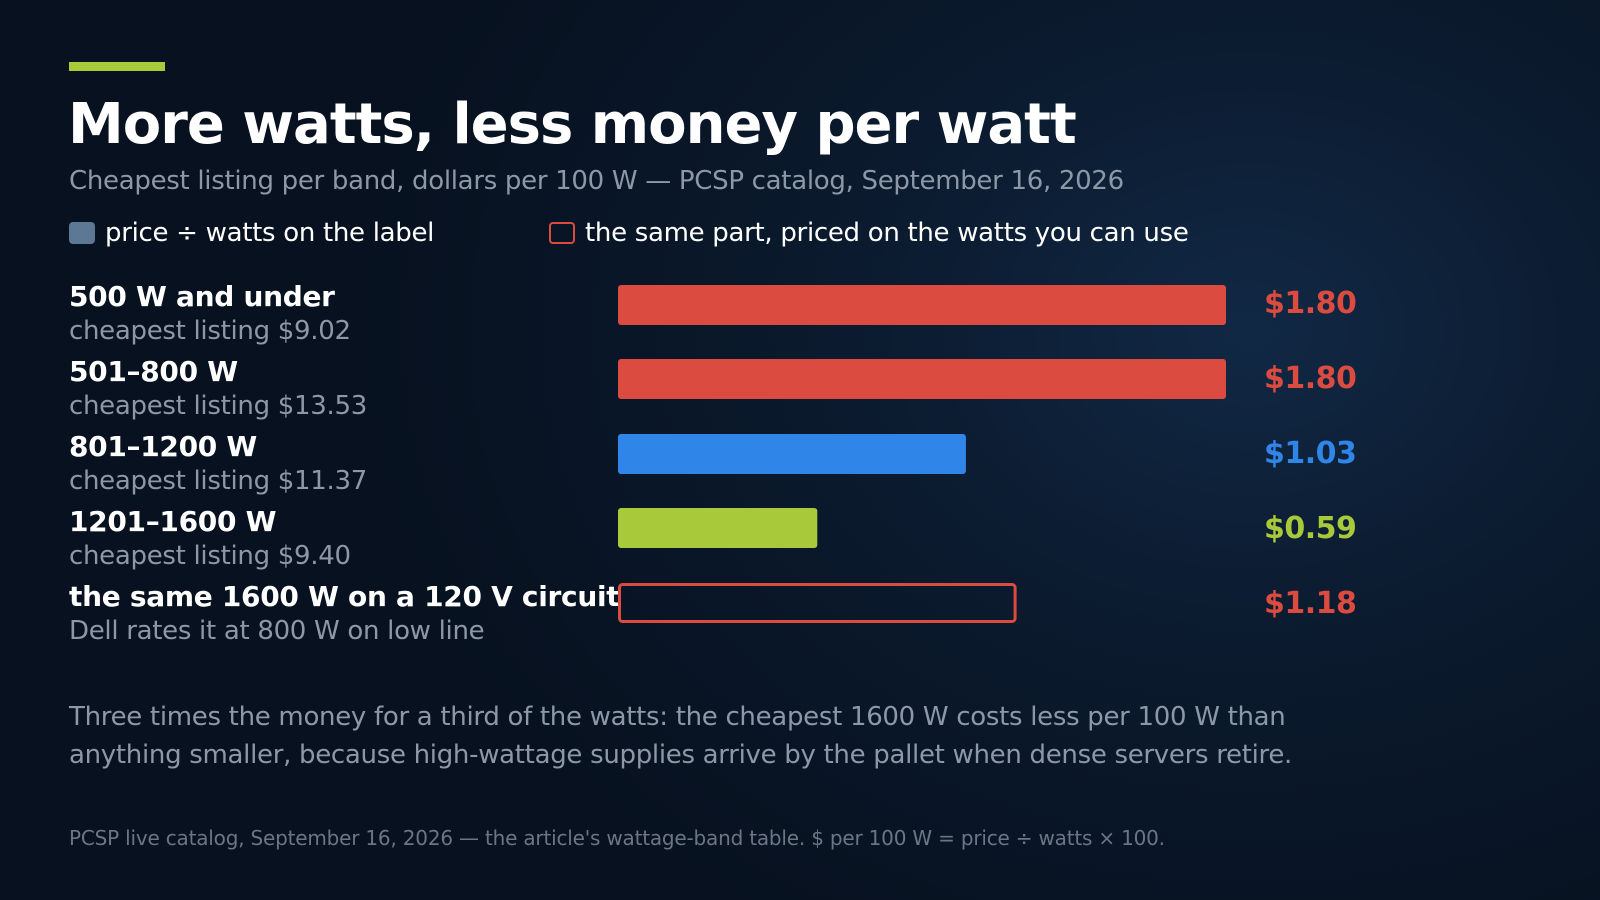  What do you see at coordinates (1310, 603) in the screenshot?
I see `value-label: $1.18` at bounding box center [1310, 603].